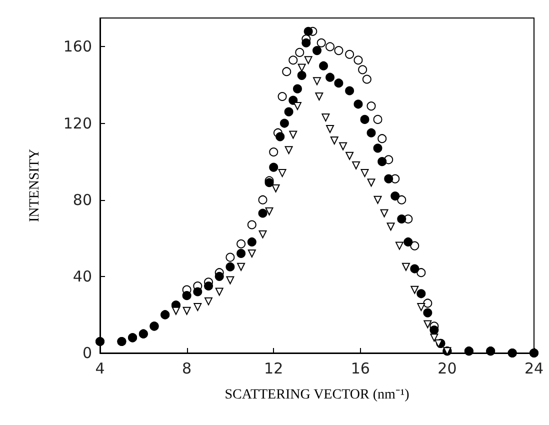 This screenshot has height=425, width=549. I want to click on x-tick-label: 8, so click(187, 369).